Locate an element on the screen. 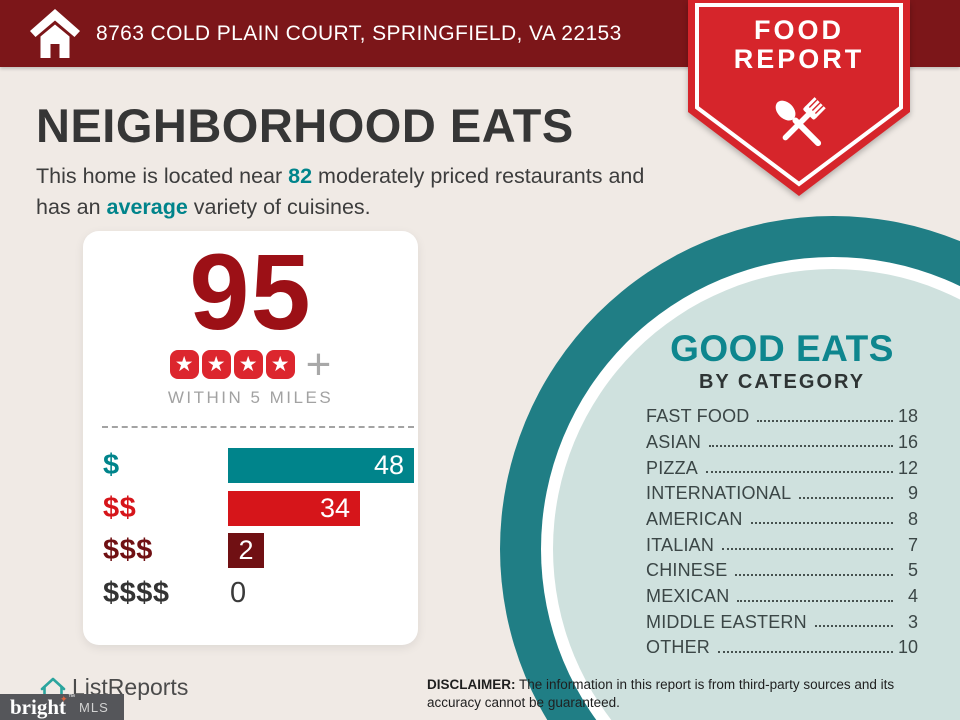 The width and height of the screenshot is (960, 720). price-tier-row: $$$ 2 is located at coordinates (260, 550).